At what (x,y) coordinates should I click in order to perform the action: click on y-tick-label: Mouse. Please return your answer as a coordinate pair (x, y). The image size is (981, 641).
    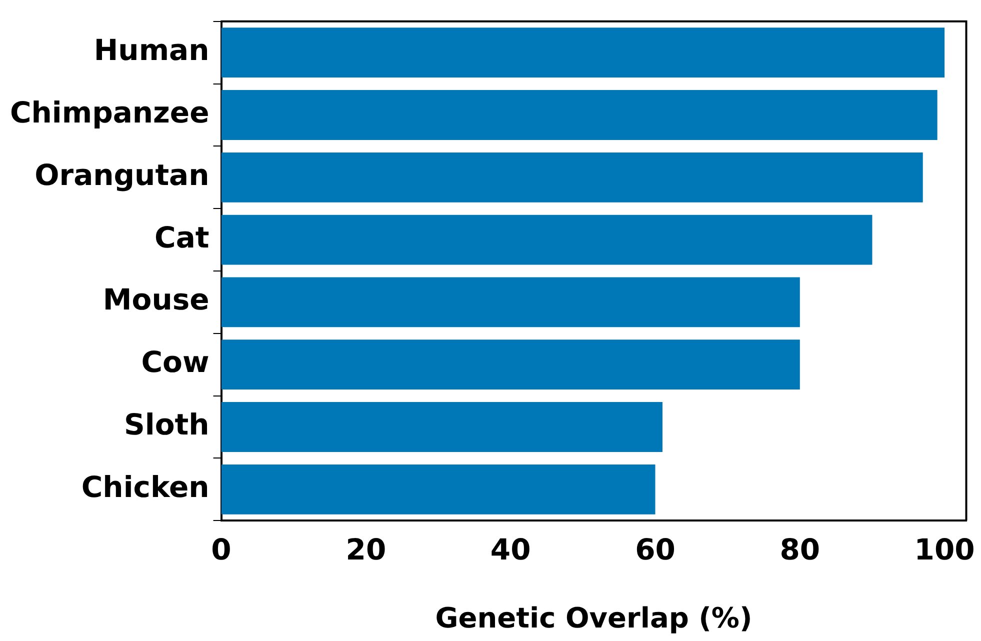
    Looking at the image, I should click on (156, 299).